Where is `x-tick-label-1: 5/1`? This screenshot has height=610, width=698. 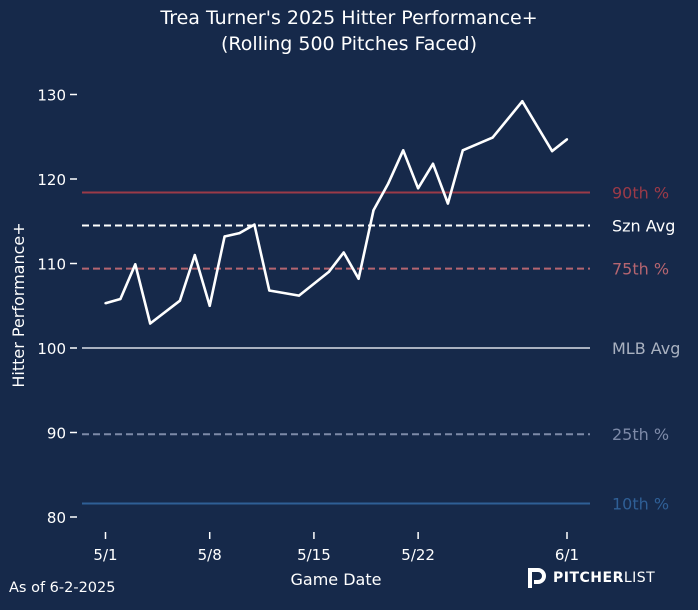
x-tick-label-1: 5/1 is located at coordinates (105, 555).